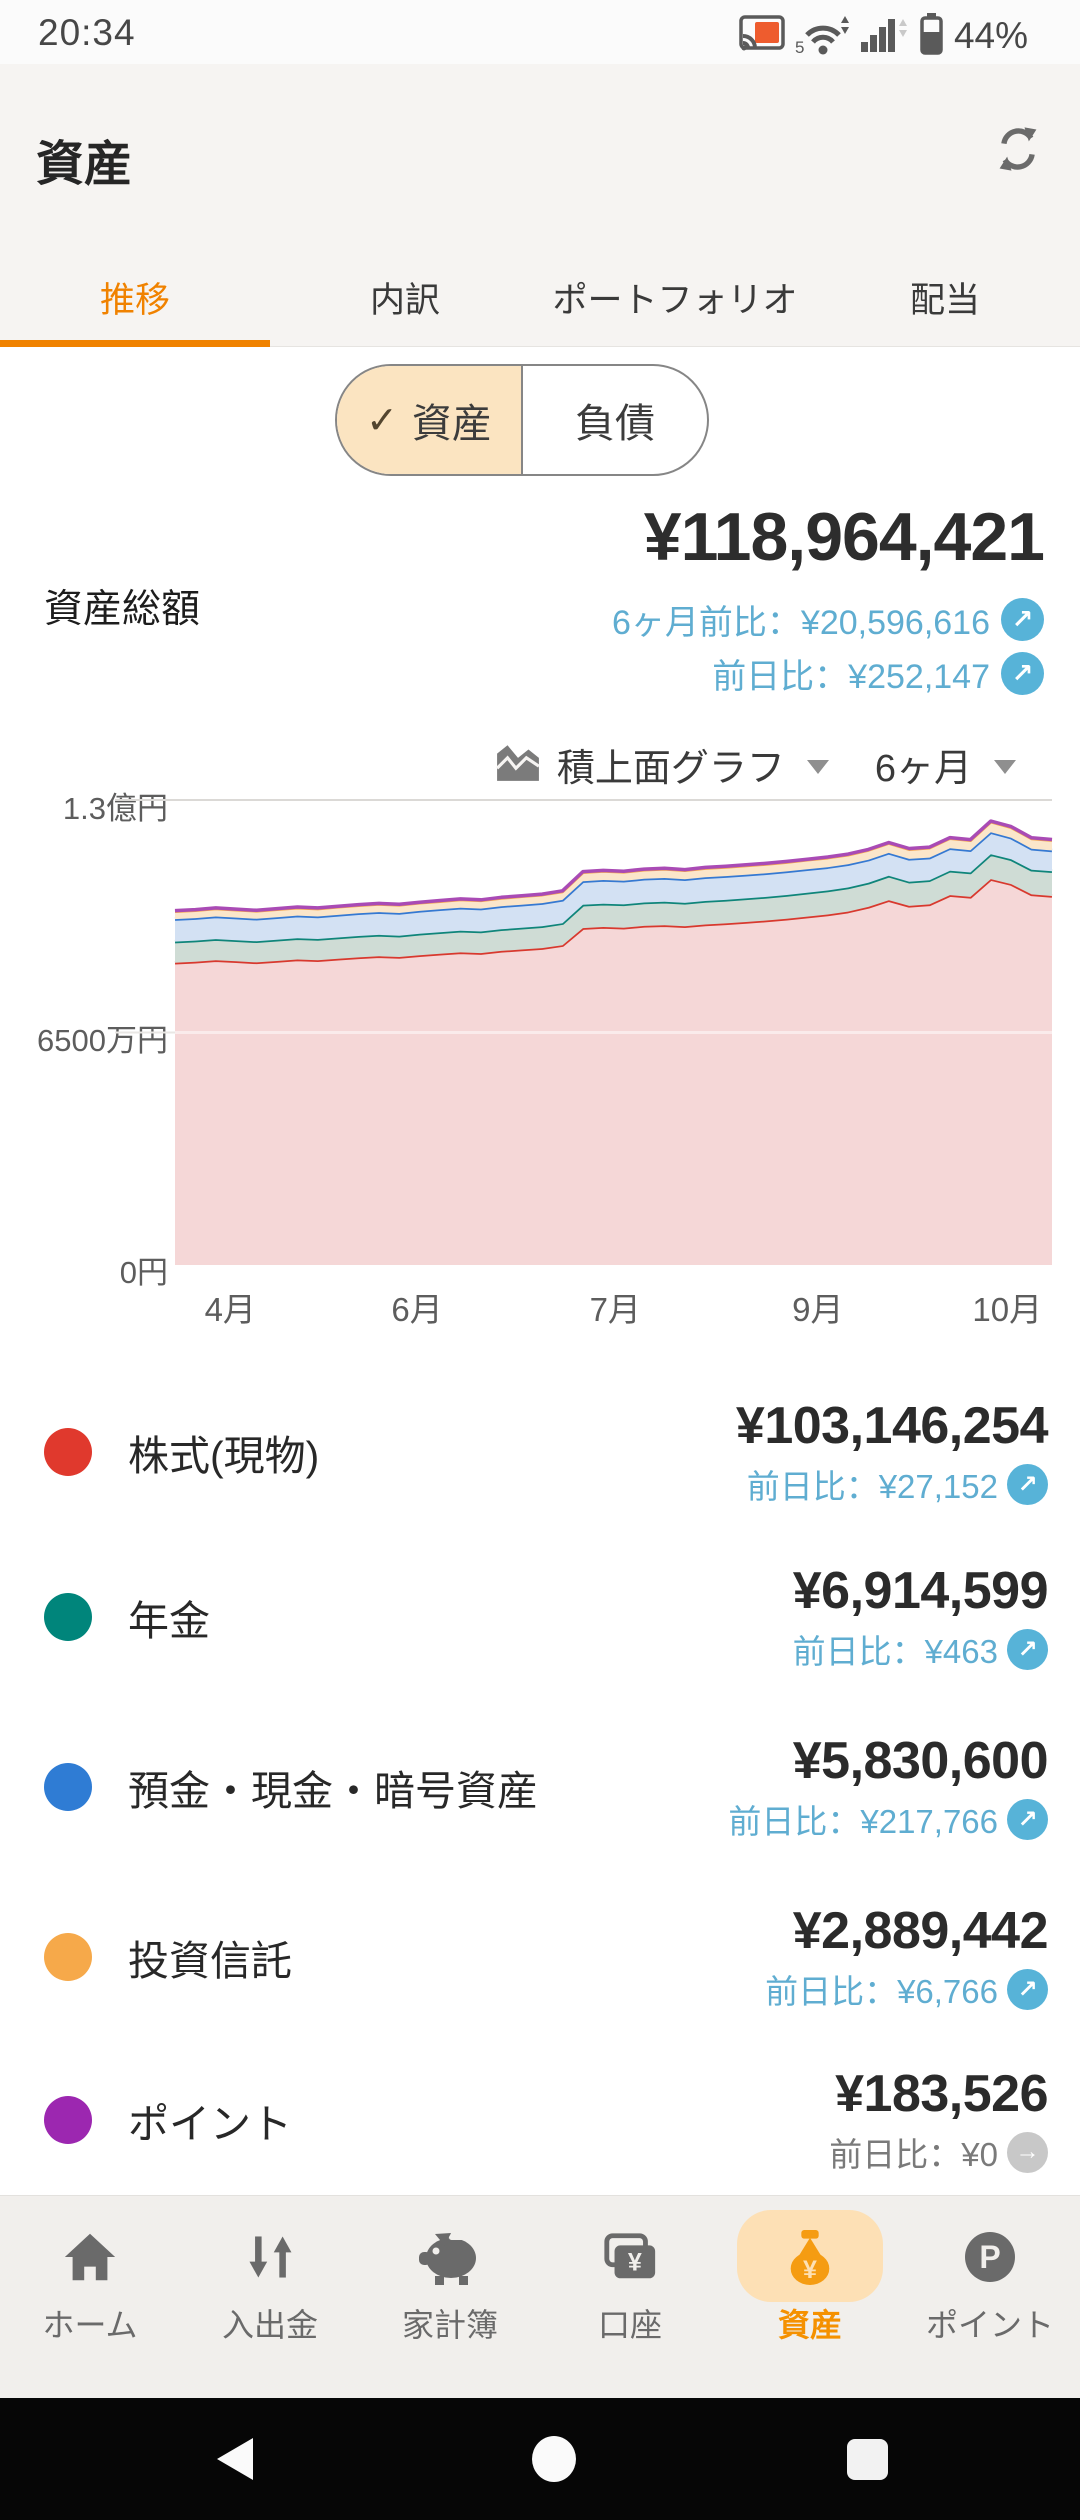 The image size is (1080, 2520). I want to click on legend-row-deposits: 預金・現金・暗号資産 ¥5,830,600 前日比：¥217,766 ↗, so click(540, 1787).